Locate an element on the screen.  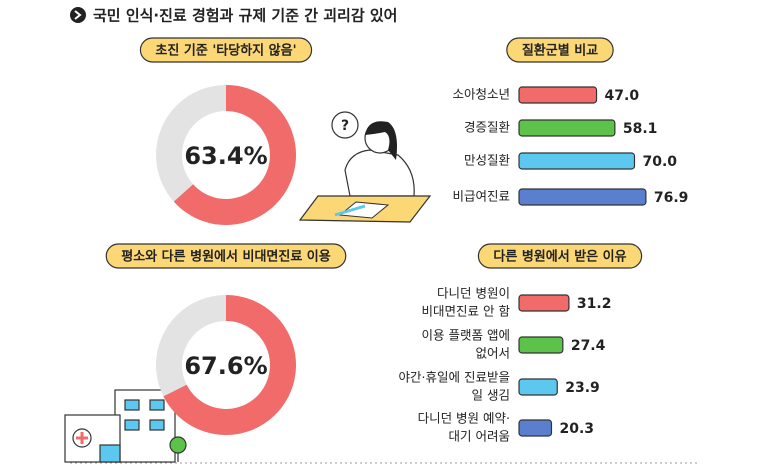
header-icon is located at coordinates (78, 15).